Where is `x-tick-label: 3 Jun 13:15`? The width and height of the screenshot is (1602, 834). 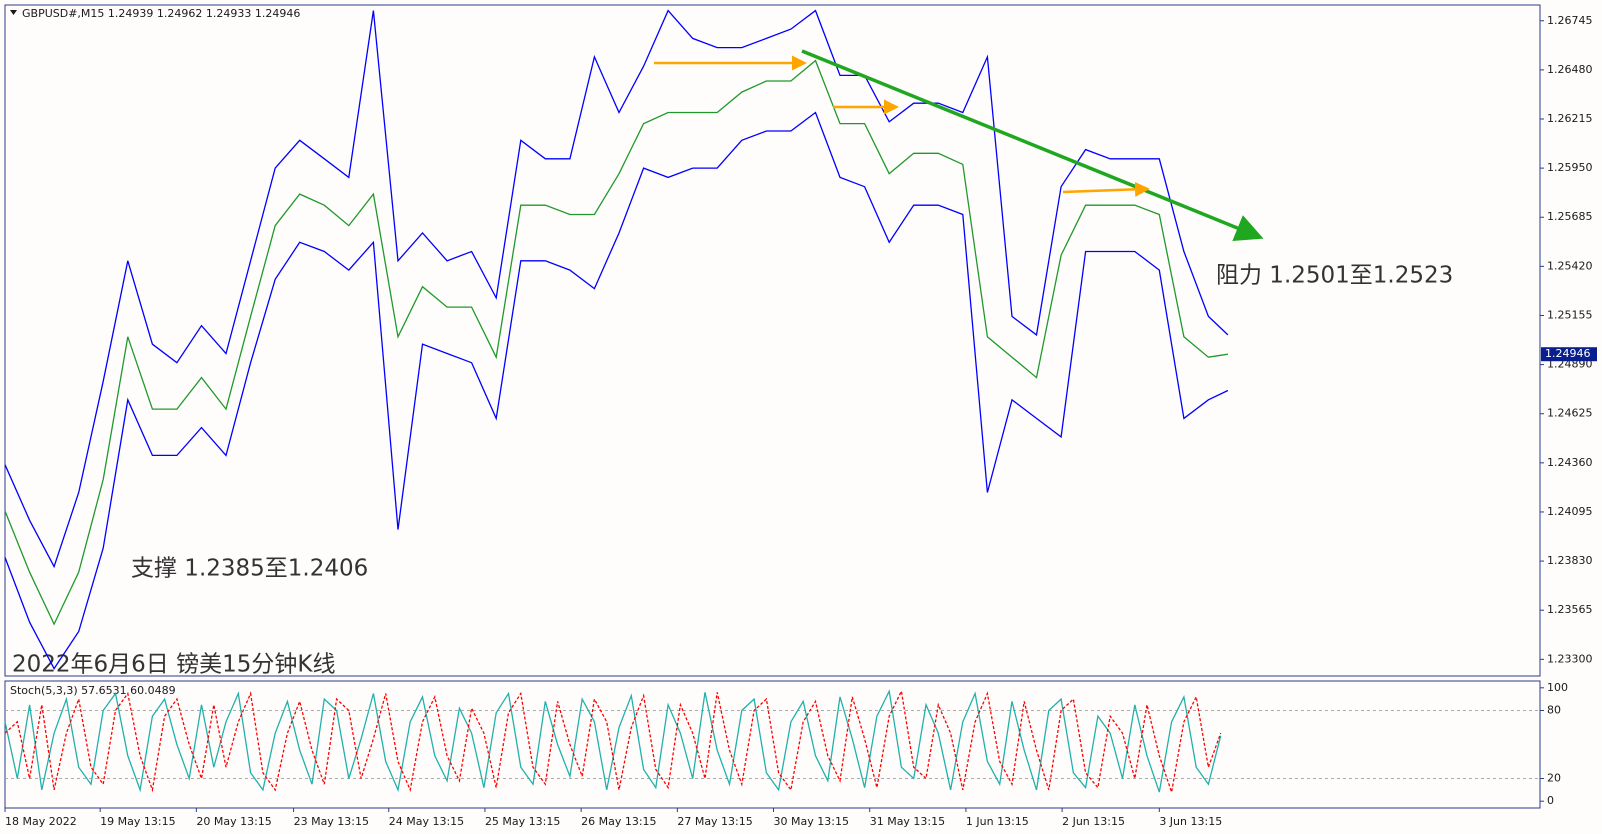 x-tick-label: 3 Jun 13:15 is located at coordinates (1190, 821).